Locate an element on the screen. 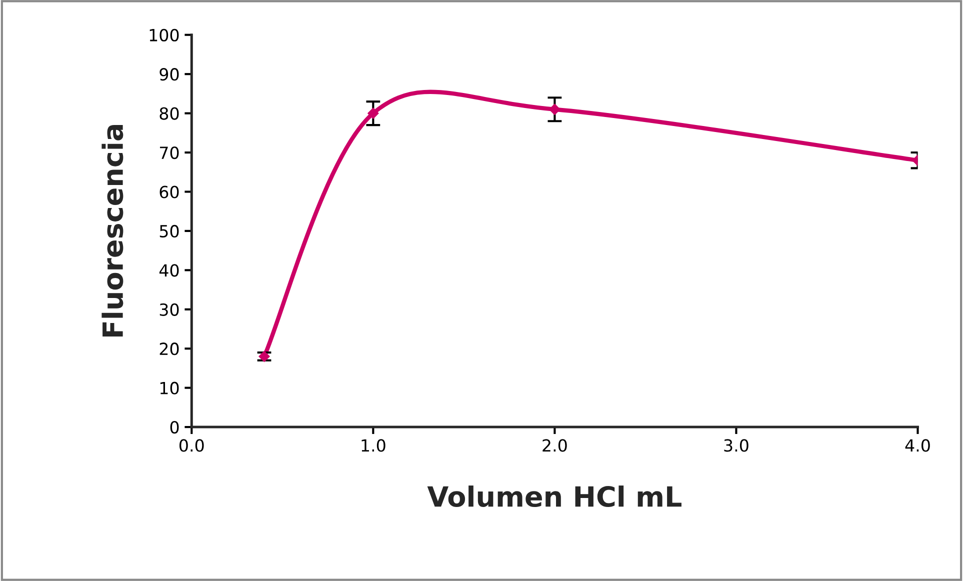  x-tick-label: 1.0 is located at coordinates (374, 445).